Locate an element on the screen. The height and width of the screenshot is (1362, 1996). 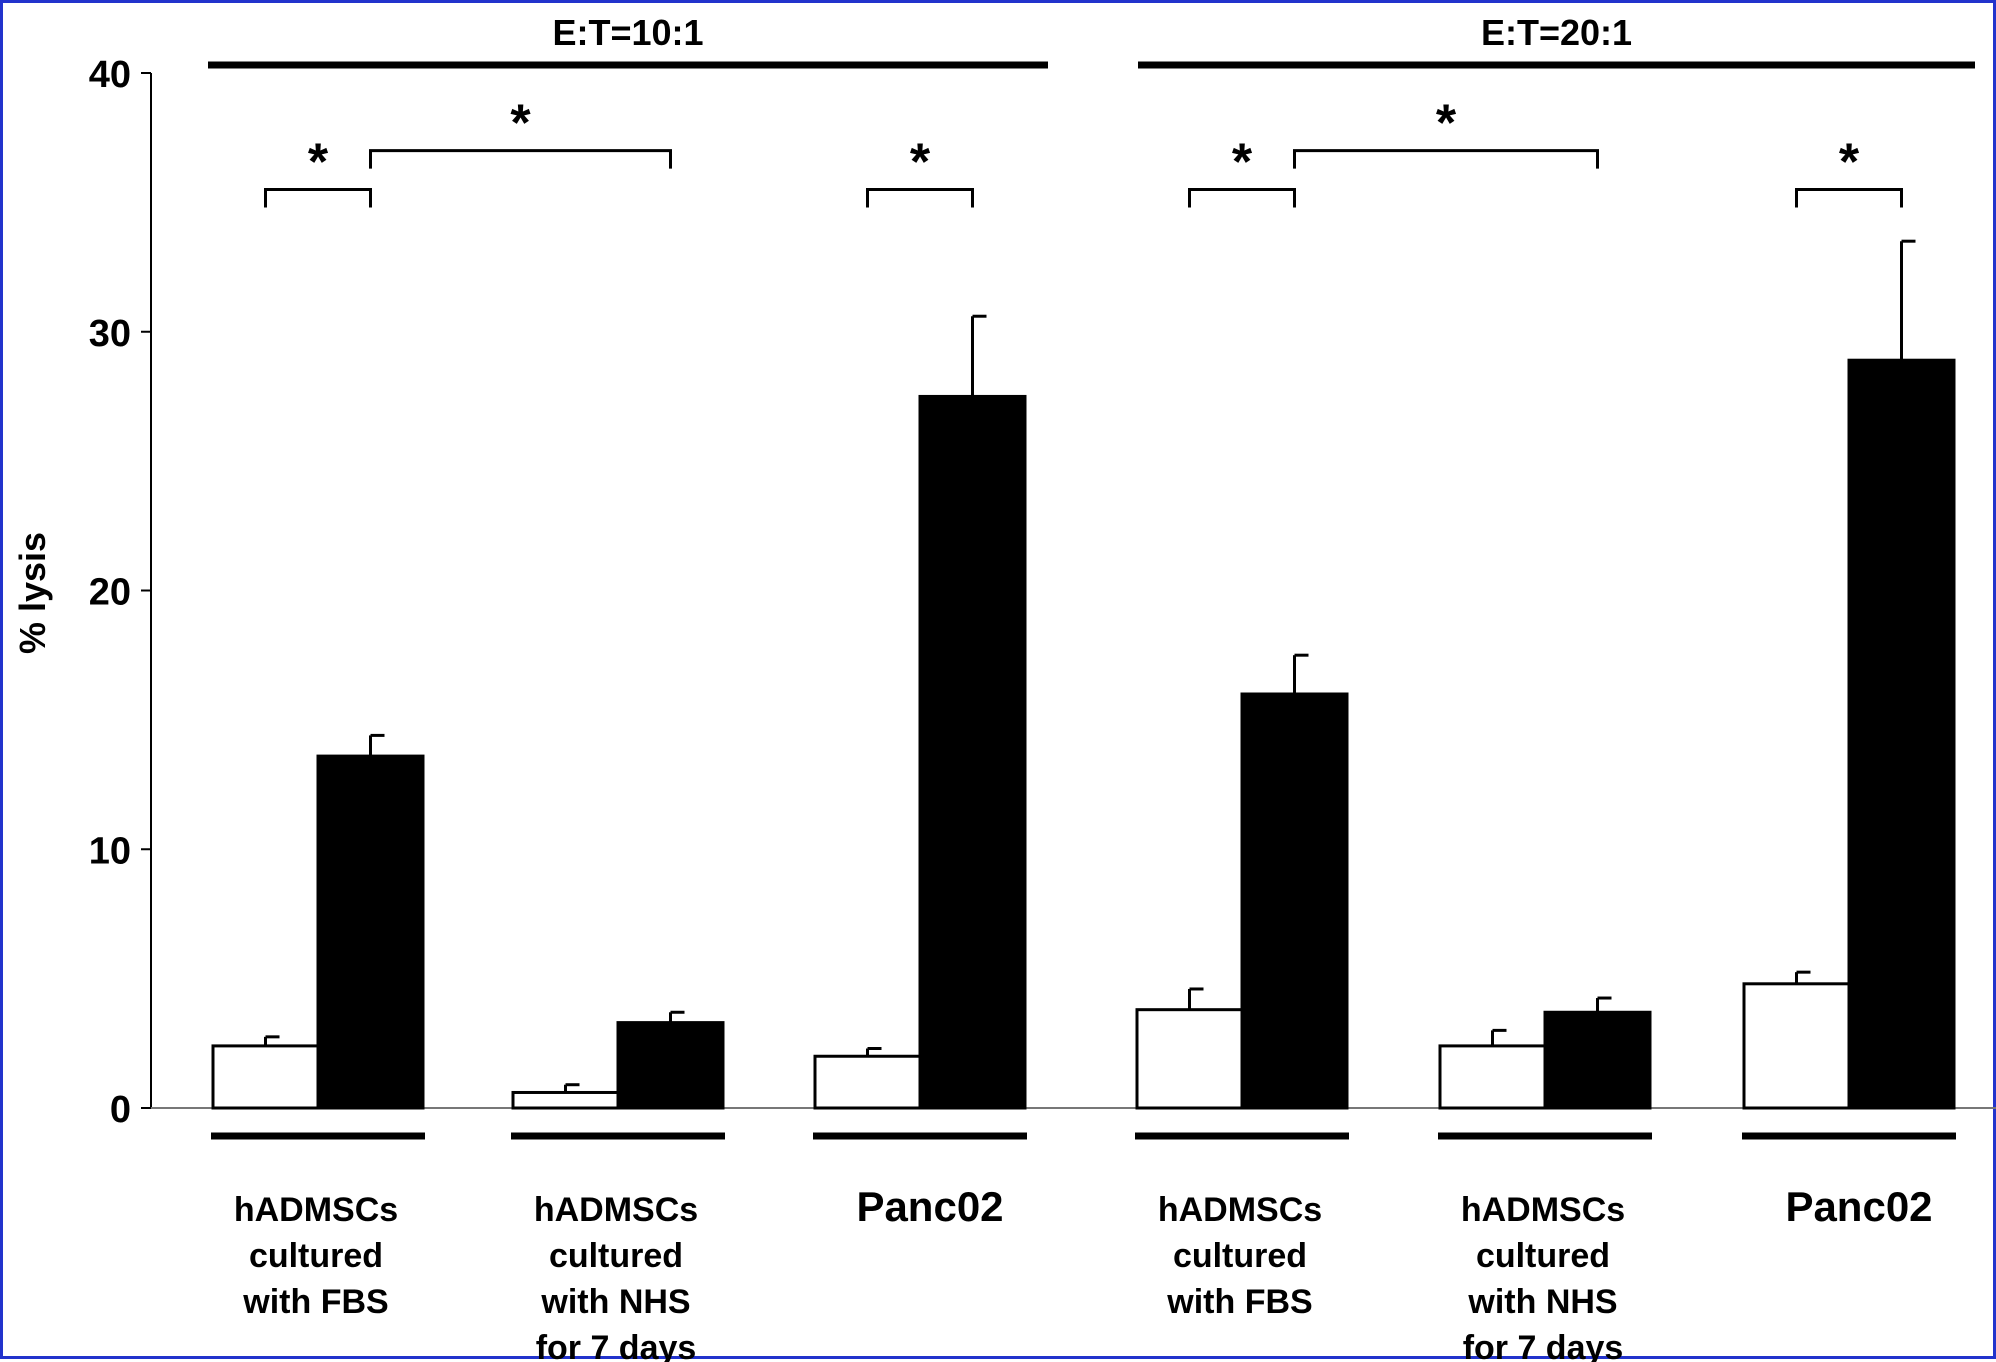
group-label: E:T=10:1 is located at coordinates (627, 32).